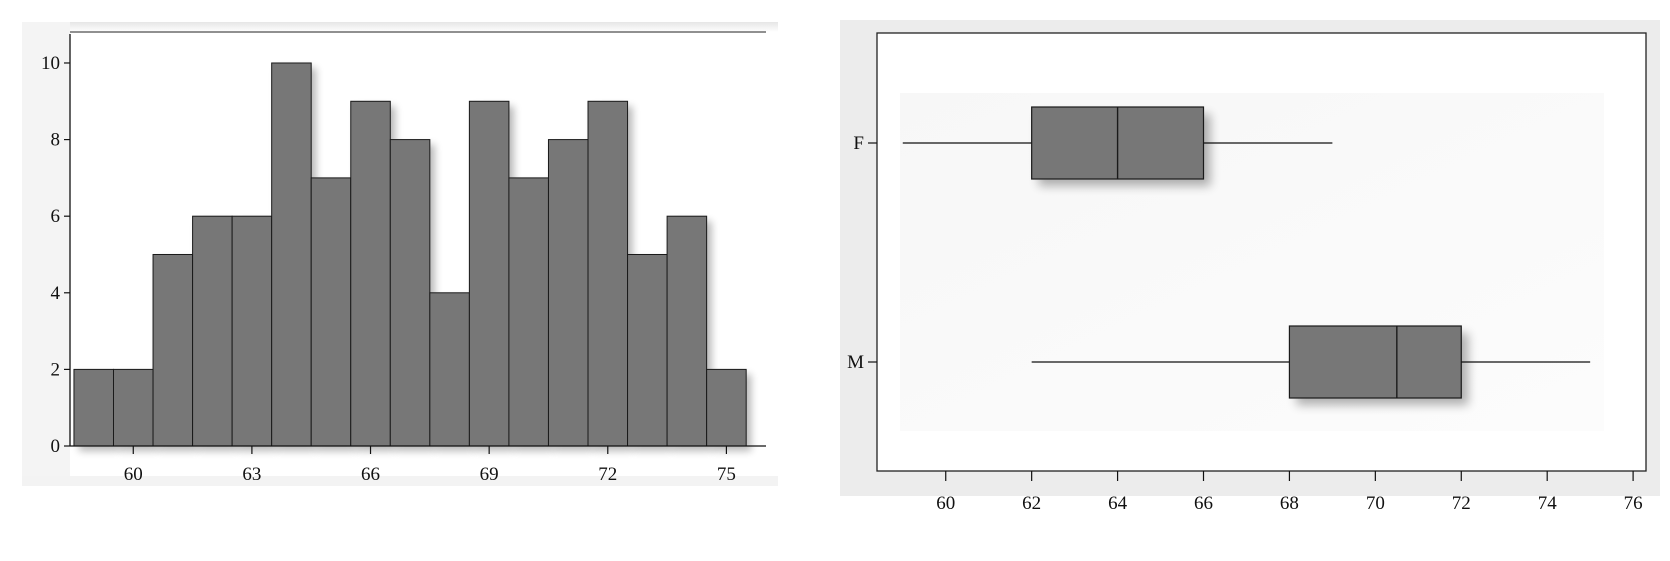 The height and width of the screenshot is (561, 1670). What do you see at coordinates (726, 474) in the screenshot?
I see `histogram-x-tick-label: 75` at bounding box center [726, 474].